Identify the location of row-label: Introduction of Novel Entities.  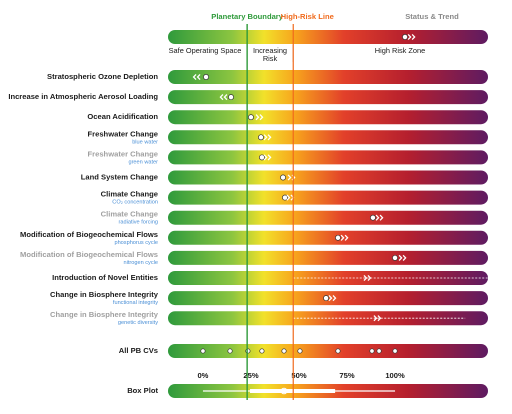
(105, 277).